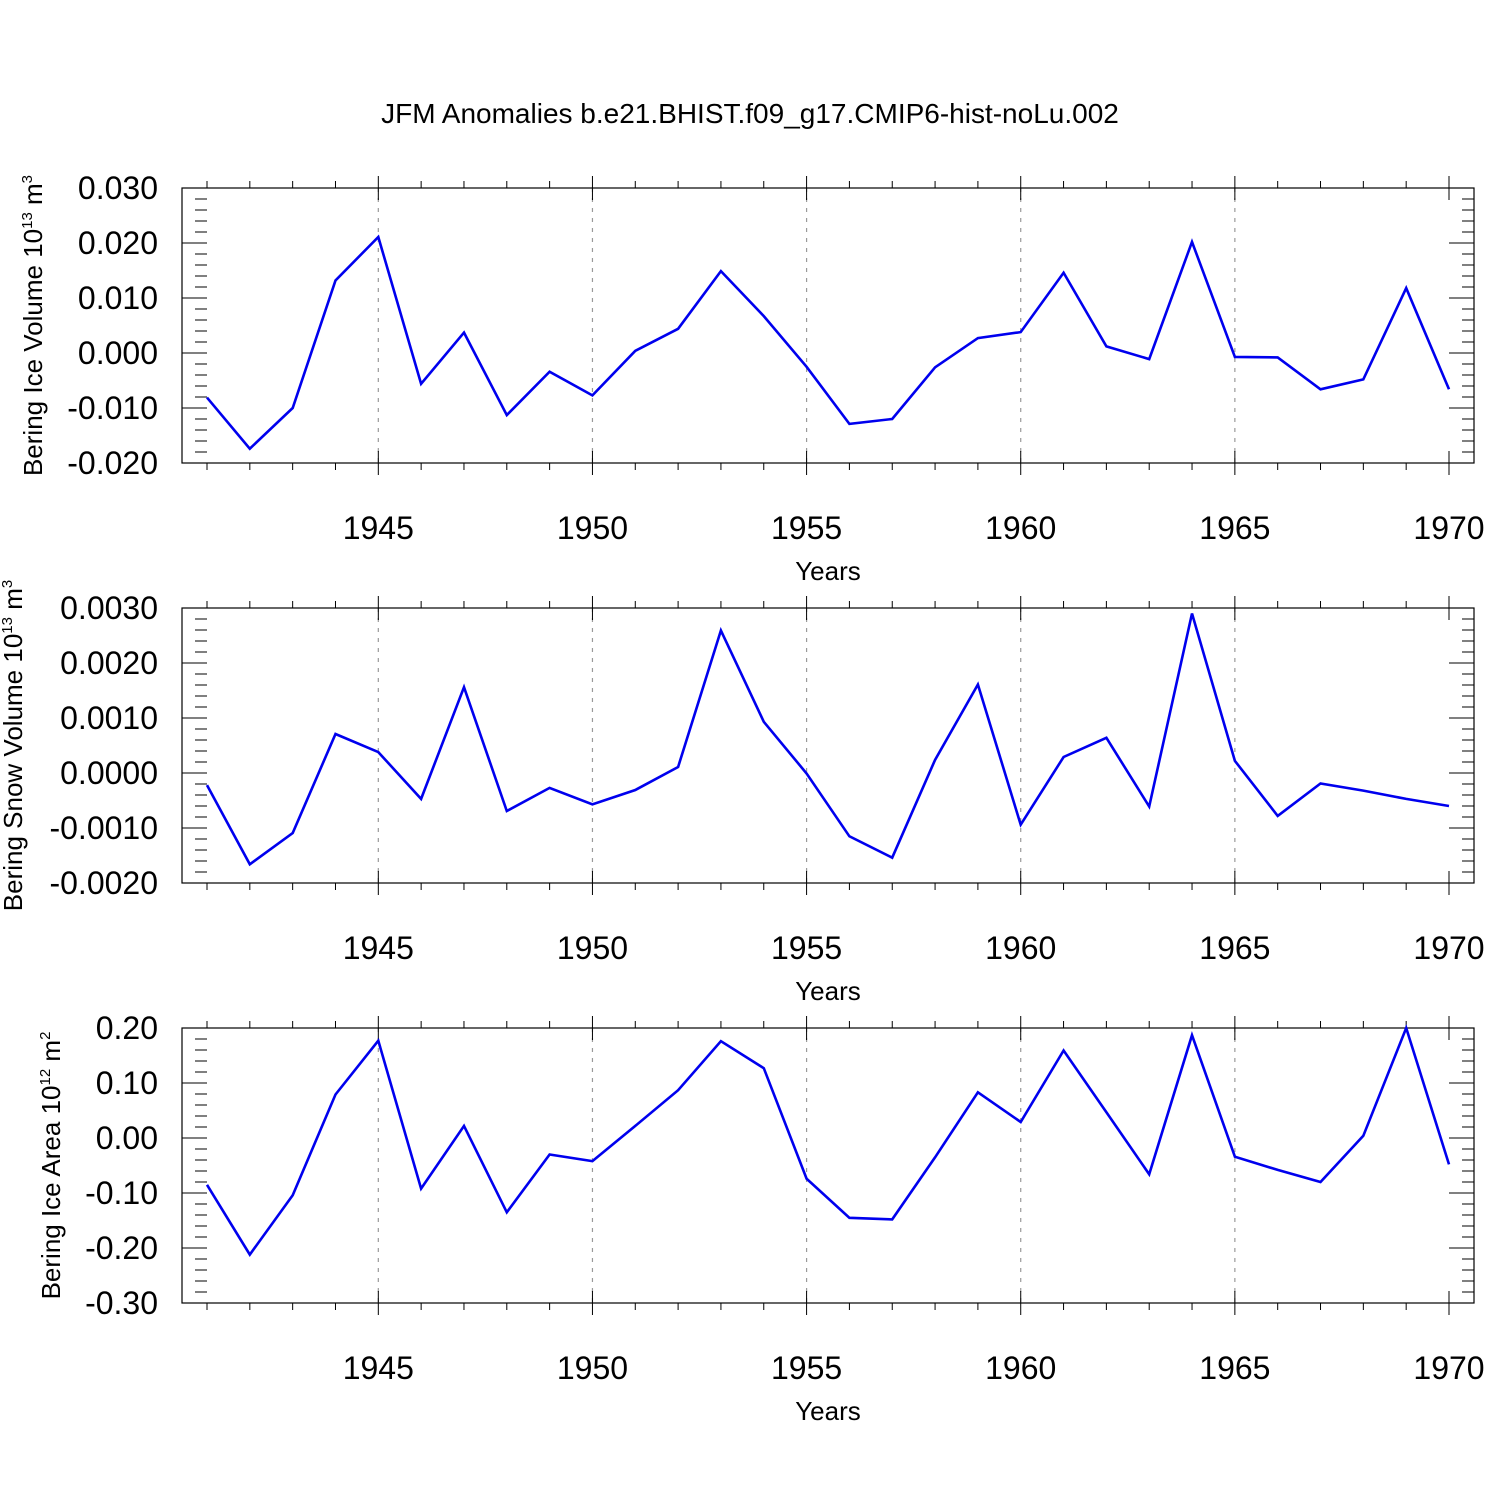 The height and width of the screenshot is (1500, 1500). I want to click on y-tick-label: 0.0010, so click(109, 718).